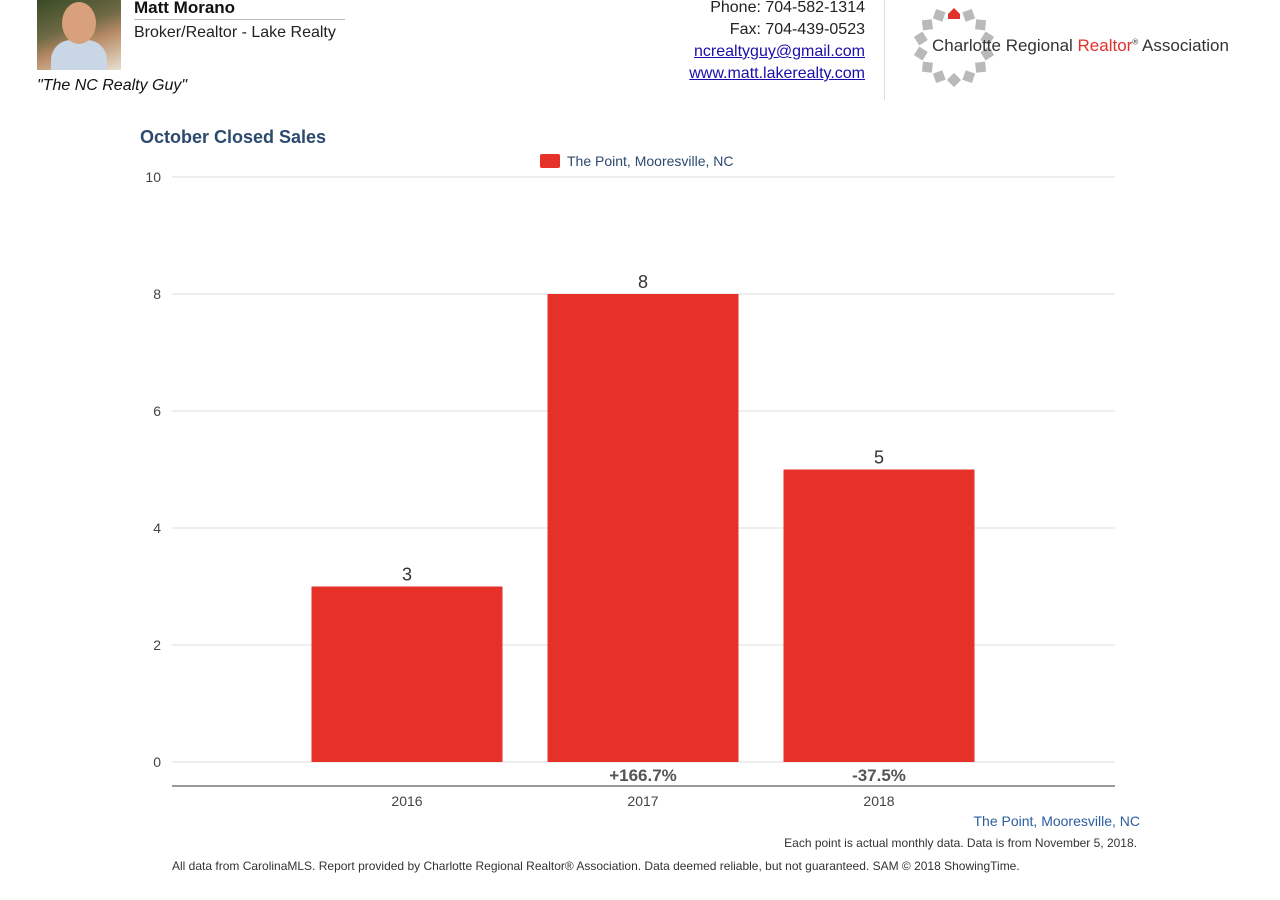  I want to click on chart-title: October Closed Sales, so click(233, 137).